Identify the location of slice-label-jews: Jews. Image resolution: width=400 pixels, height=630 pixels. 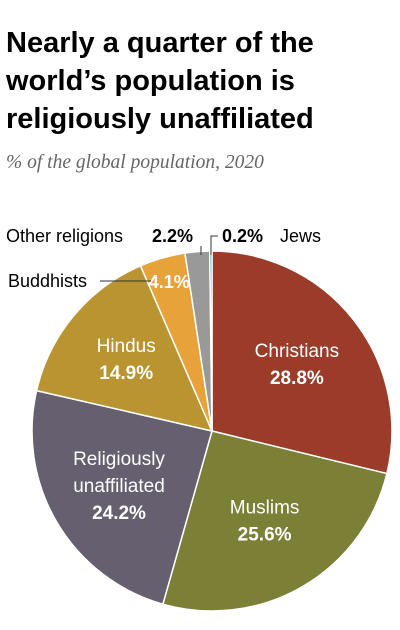
(300, 236).